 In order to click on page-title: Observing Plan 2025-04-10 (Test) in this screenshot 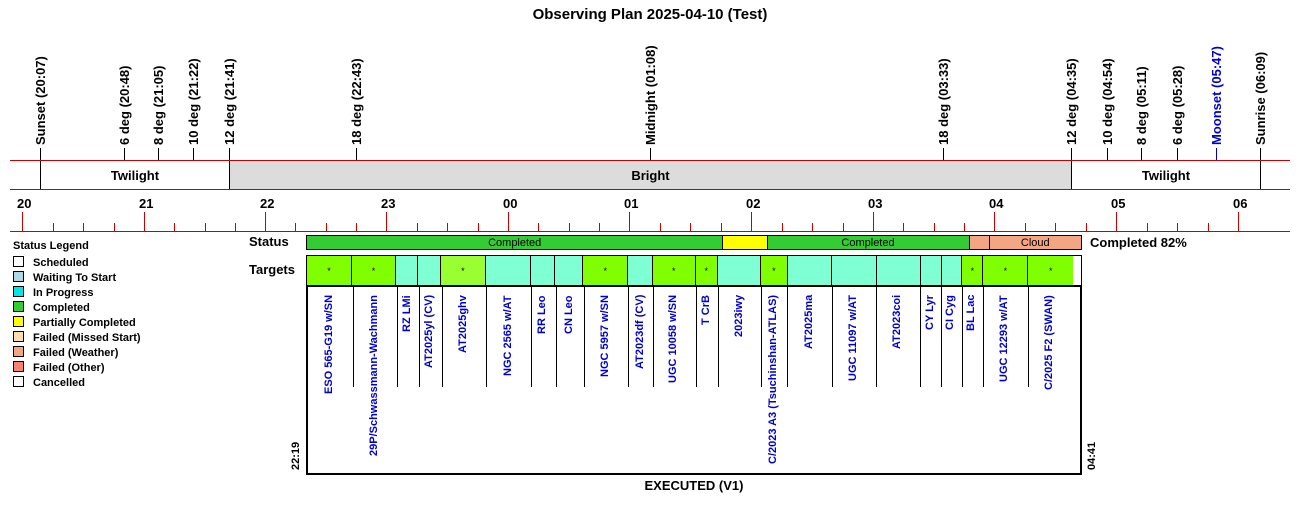, I will do `click(650, 14)`.